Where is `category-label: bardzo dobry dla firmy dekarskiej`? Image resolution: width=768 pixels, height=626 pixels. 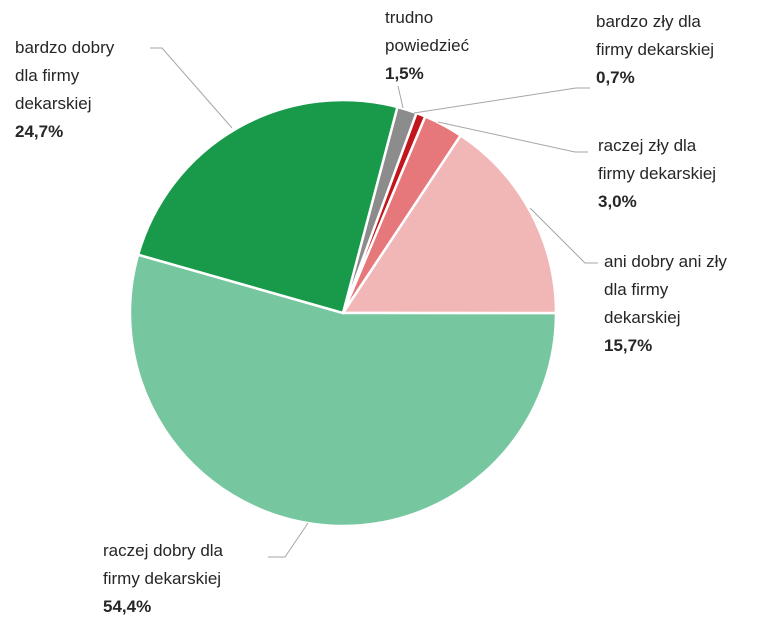 category-label: bardzo dobry dla firmy dekarskiej is located at coordinates (65, 75).